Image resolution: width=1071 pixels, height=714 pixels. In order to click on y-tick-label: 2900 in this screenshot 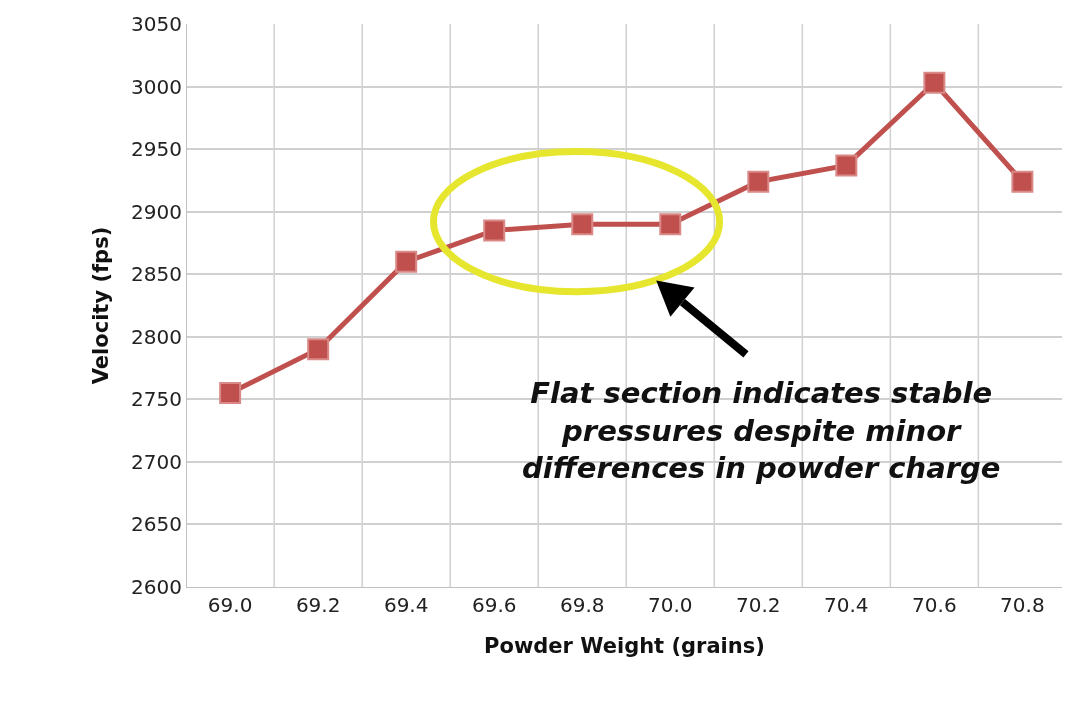, I will do `click(156, 211)`.